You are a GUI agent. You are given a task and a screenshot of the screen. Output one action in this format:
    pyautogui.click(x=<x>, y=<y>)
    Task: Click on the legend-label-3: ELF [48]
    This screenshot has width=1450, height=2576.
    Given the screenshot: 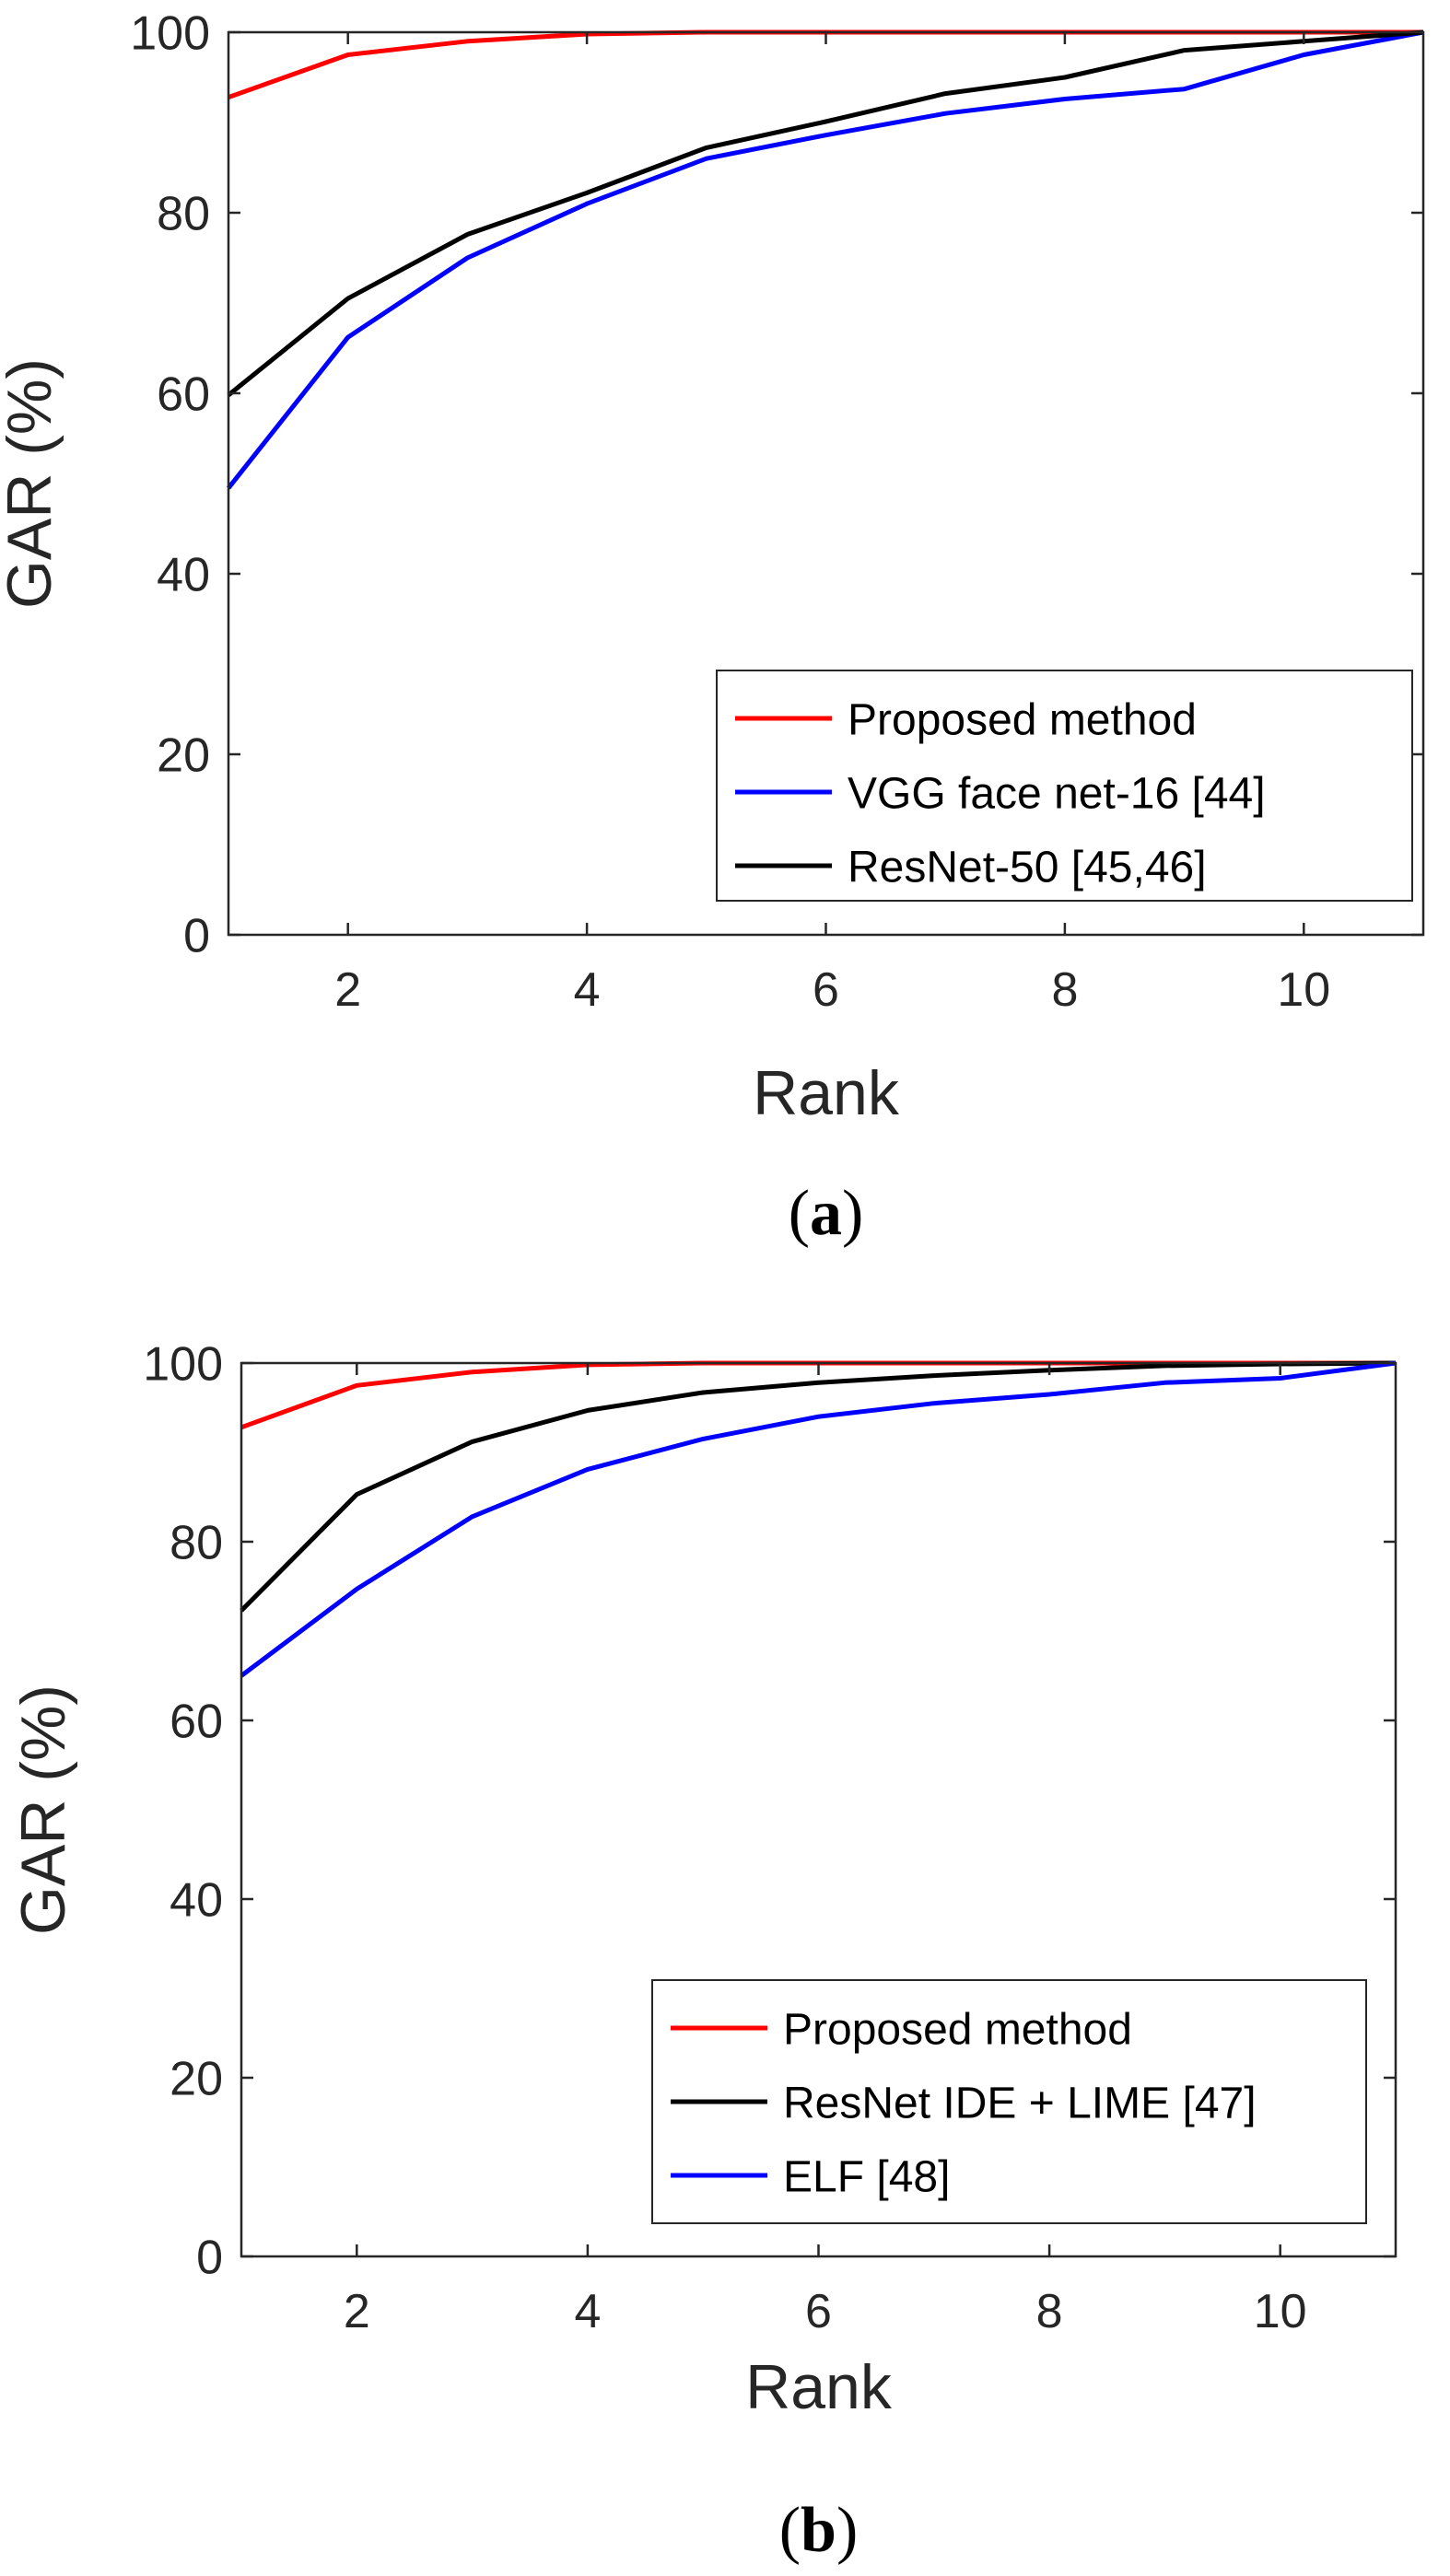 What is the action you would take?
    pyautogui.click(x=867, y=2176)
    